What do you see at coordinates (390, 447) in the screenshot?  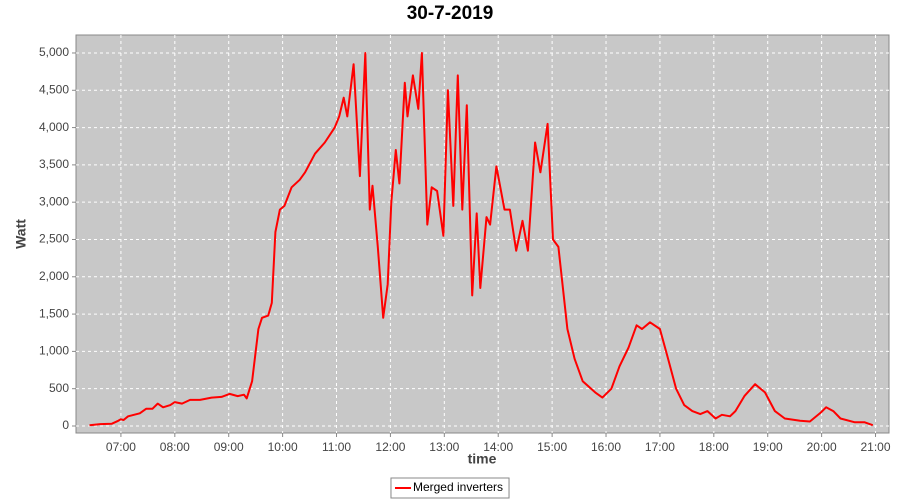 I see `x-tick-label: 12:00` at bounding box center [390, 447].